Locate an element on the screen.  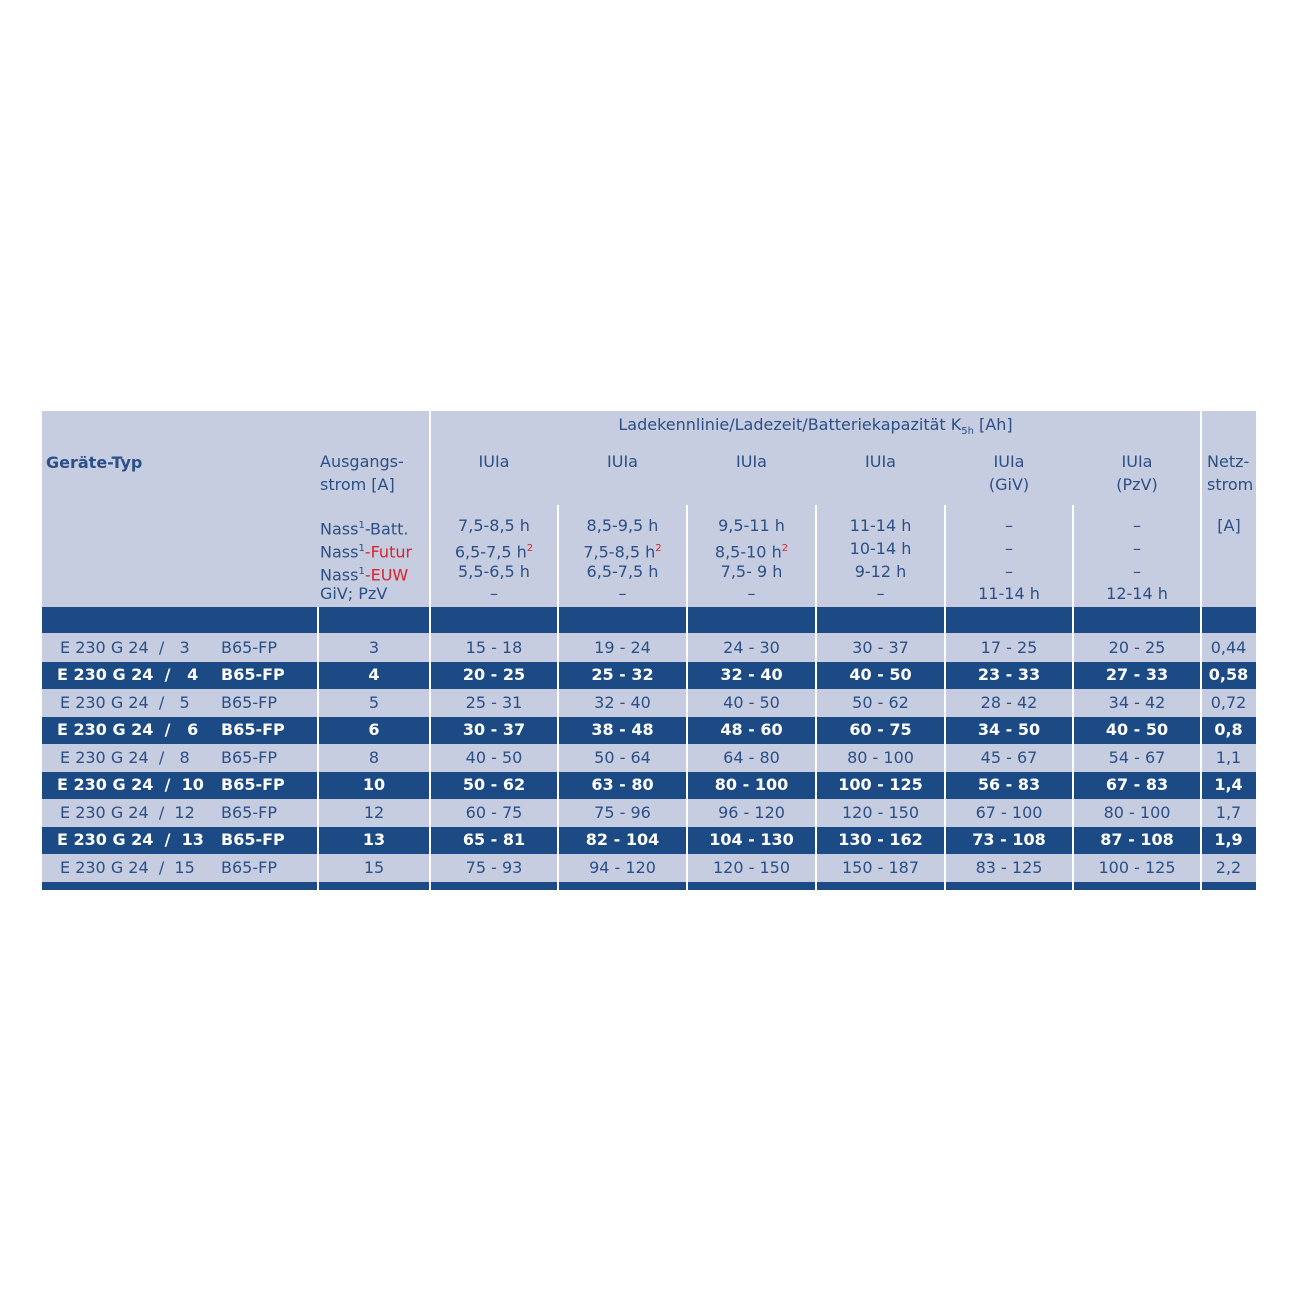
table-cell: 38 - 48 is located at coordinates (622, 730).